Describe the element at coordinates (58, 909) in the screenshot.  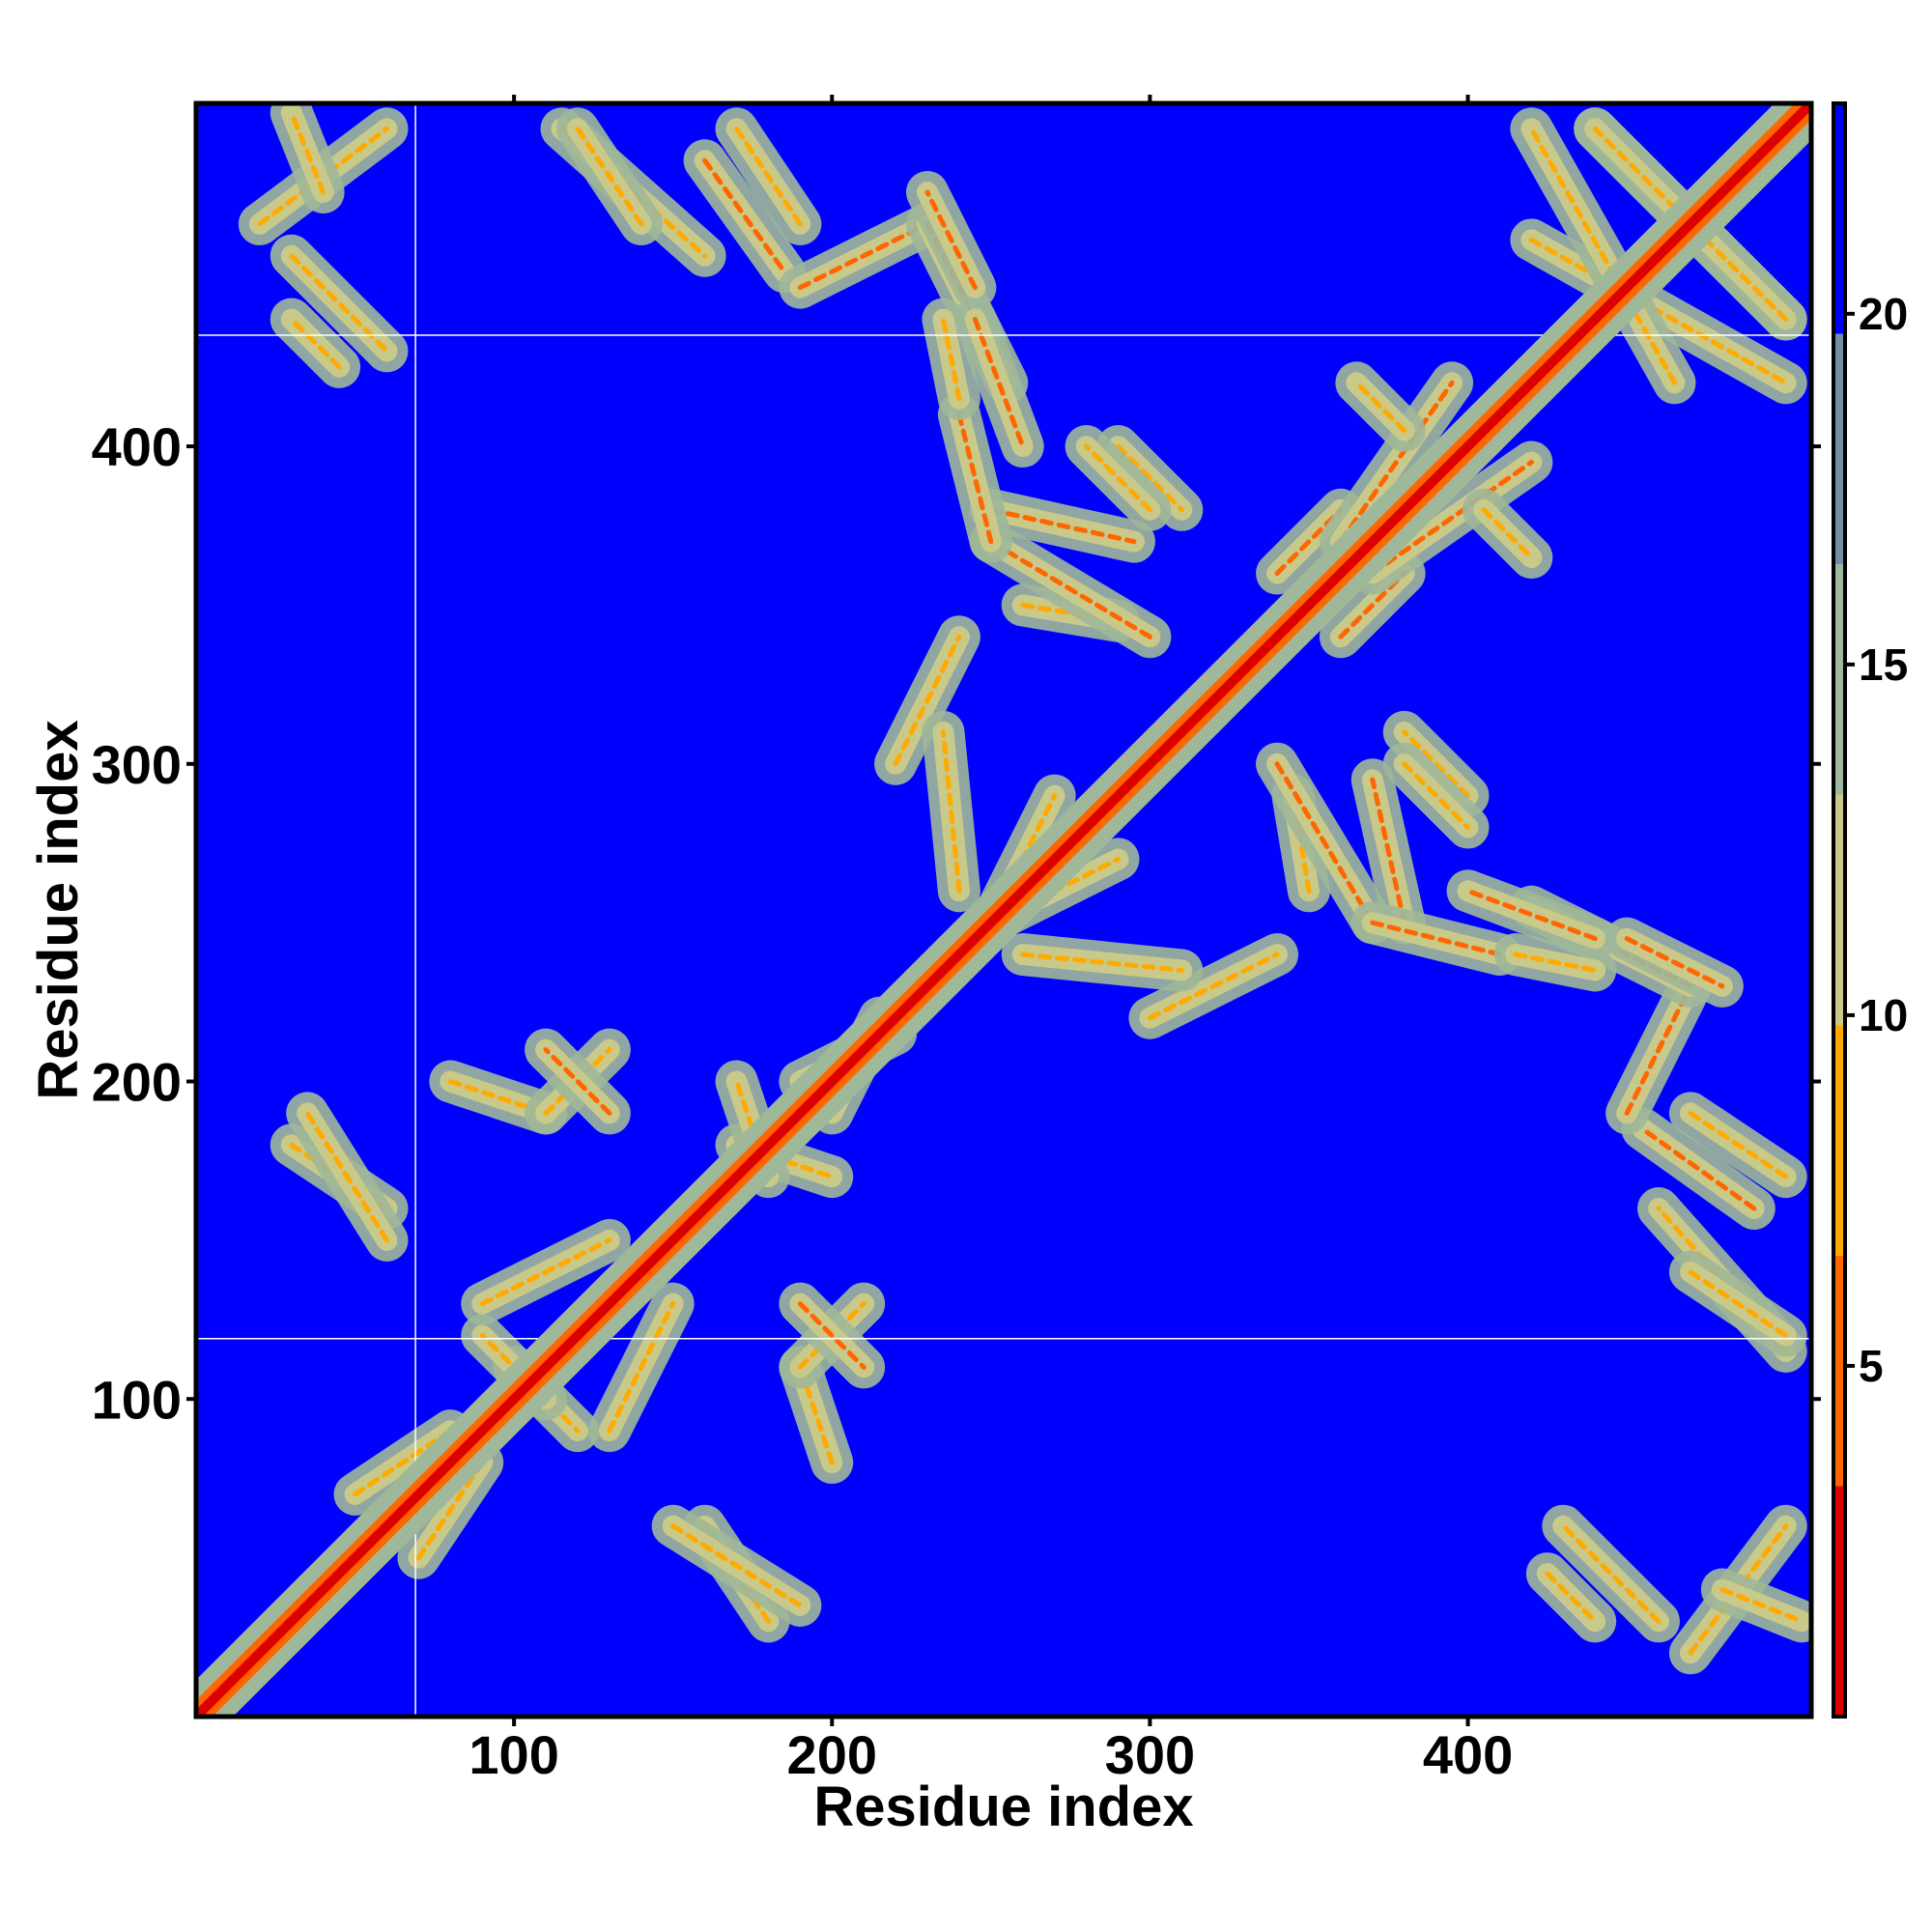
I see `y-axis-title: Residue index` at that location.